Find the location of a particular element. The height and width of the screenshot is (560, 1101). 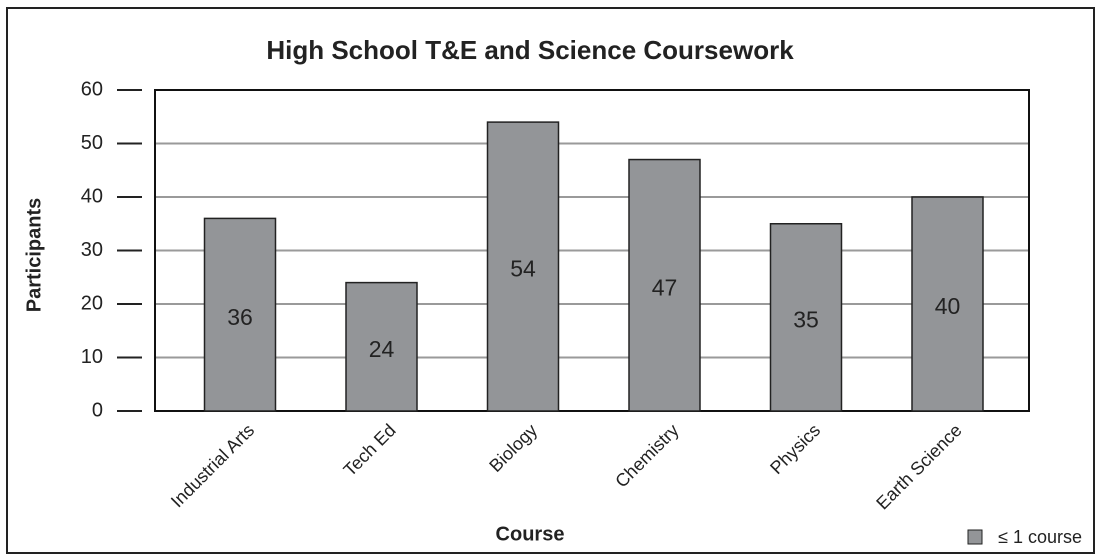

data-label: 54 is located at coordinates (523, 269).